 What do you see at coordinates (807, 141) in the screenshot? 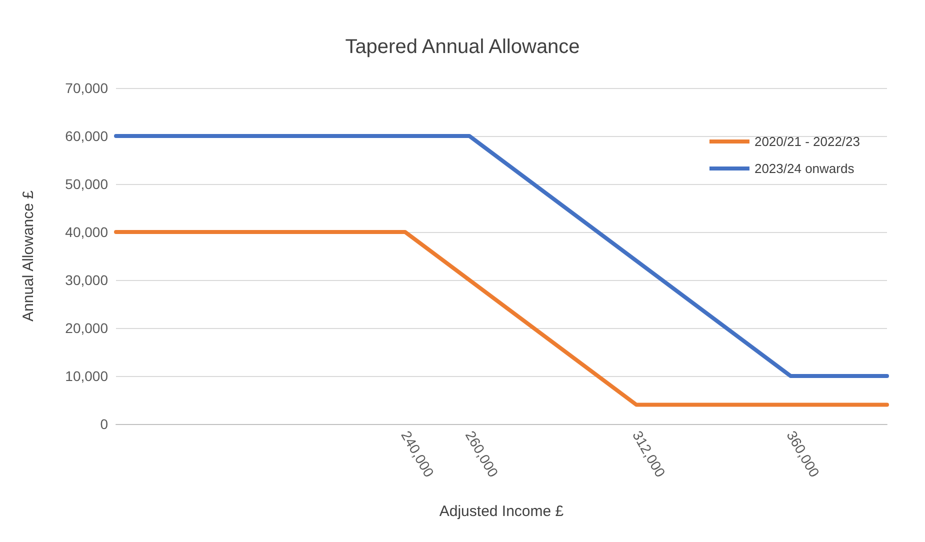
I see `legend-label: 2020/21 - 2022/23` at bounding box center [807, 141].